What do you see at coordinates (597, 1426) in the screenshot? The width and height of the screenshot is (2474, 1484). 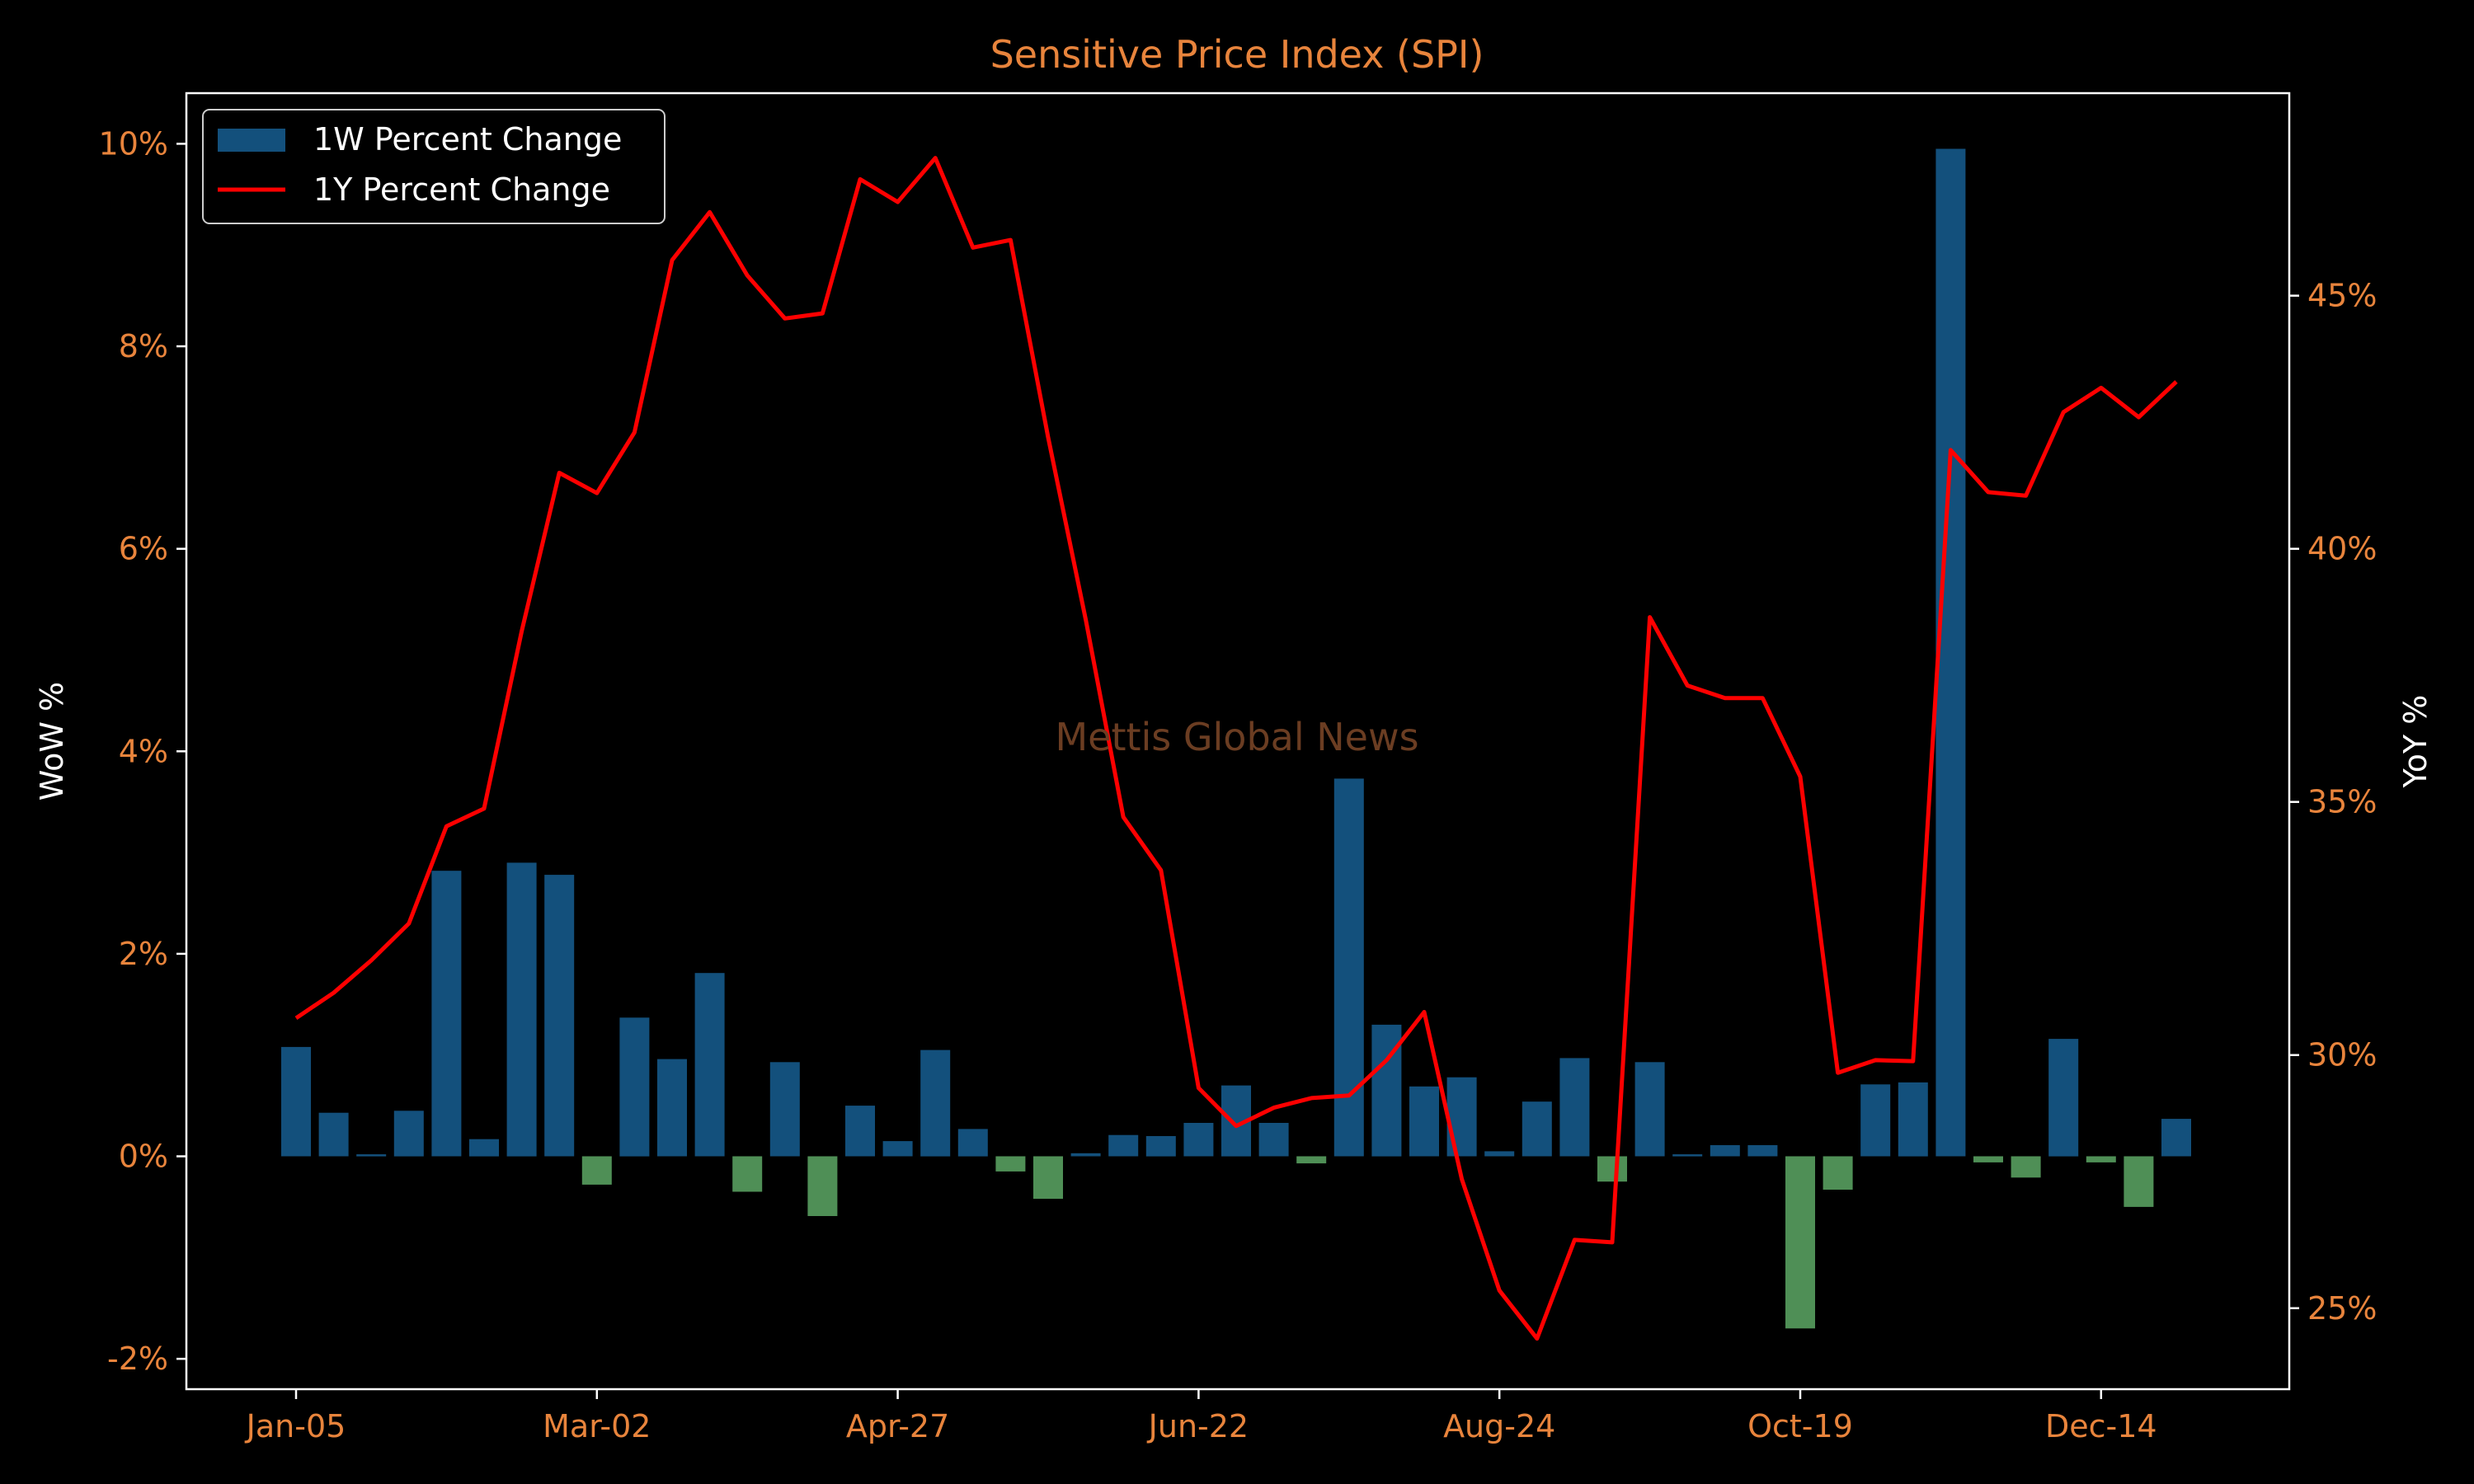 I see `x-tick-label: Mar-02` at bounding box center [597, 1426].